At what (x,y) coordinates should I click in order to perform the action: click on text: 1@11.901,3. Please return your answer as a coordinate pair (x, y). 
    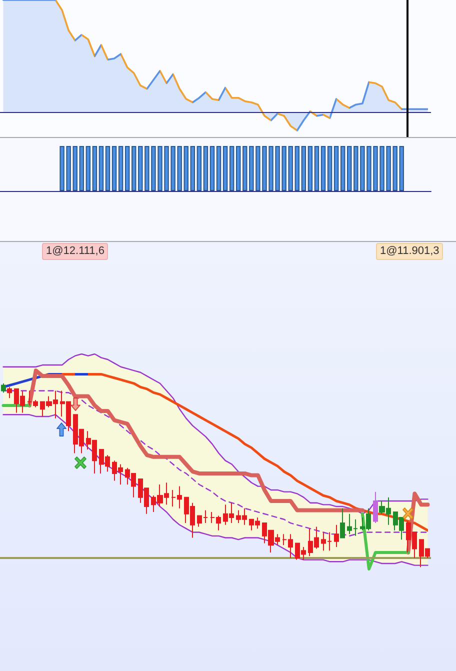
    Looking at the image, I should click on (410, 251).